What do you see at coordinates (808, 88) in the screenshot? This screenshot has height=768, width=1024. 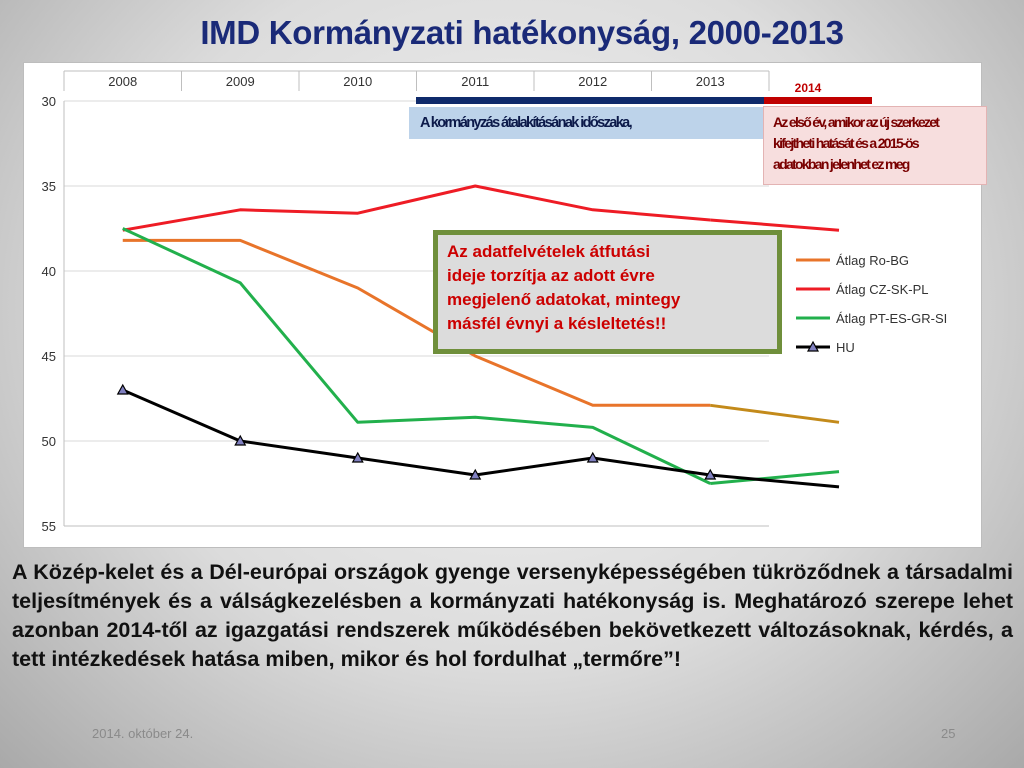 I see `year-2014-label: 2014` at bounding box center [808, 88].